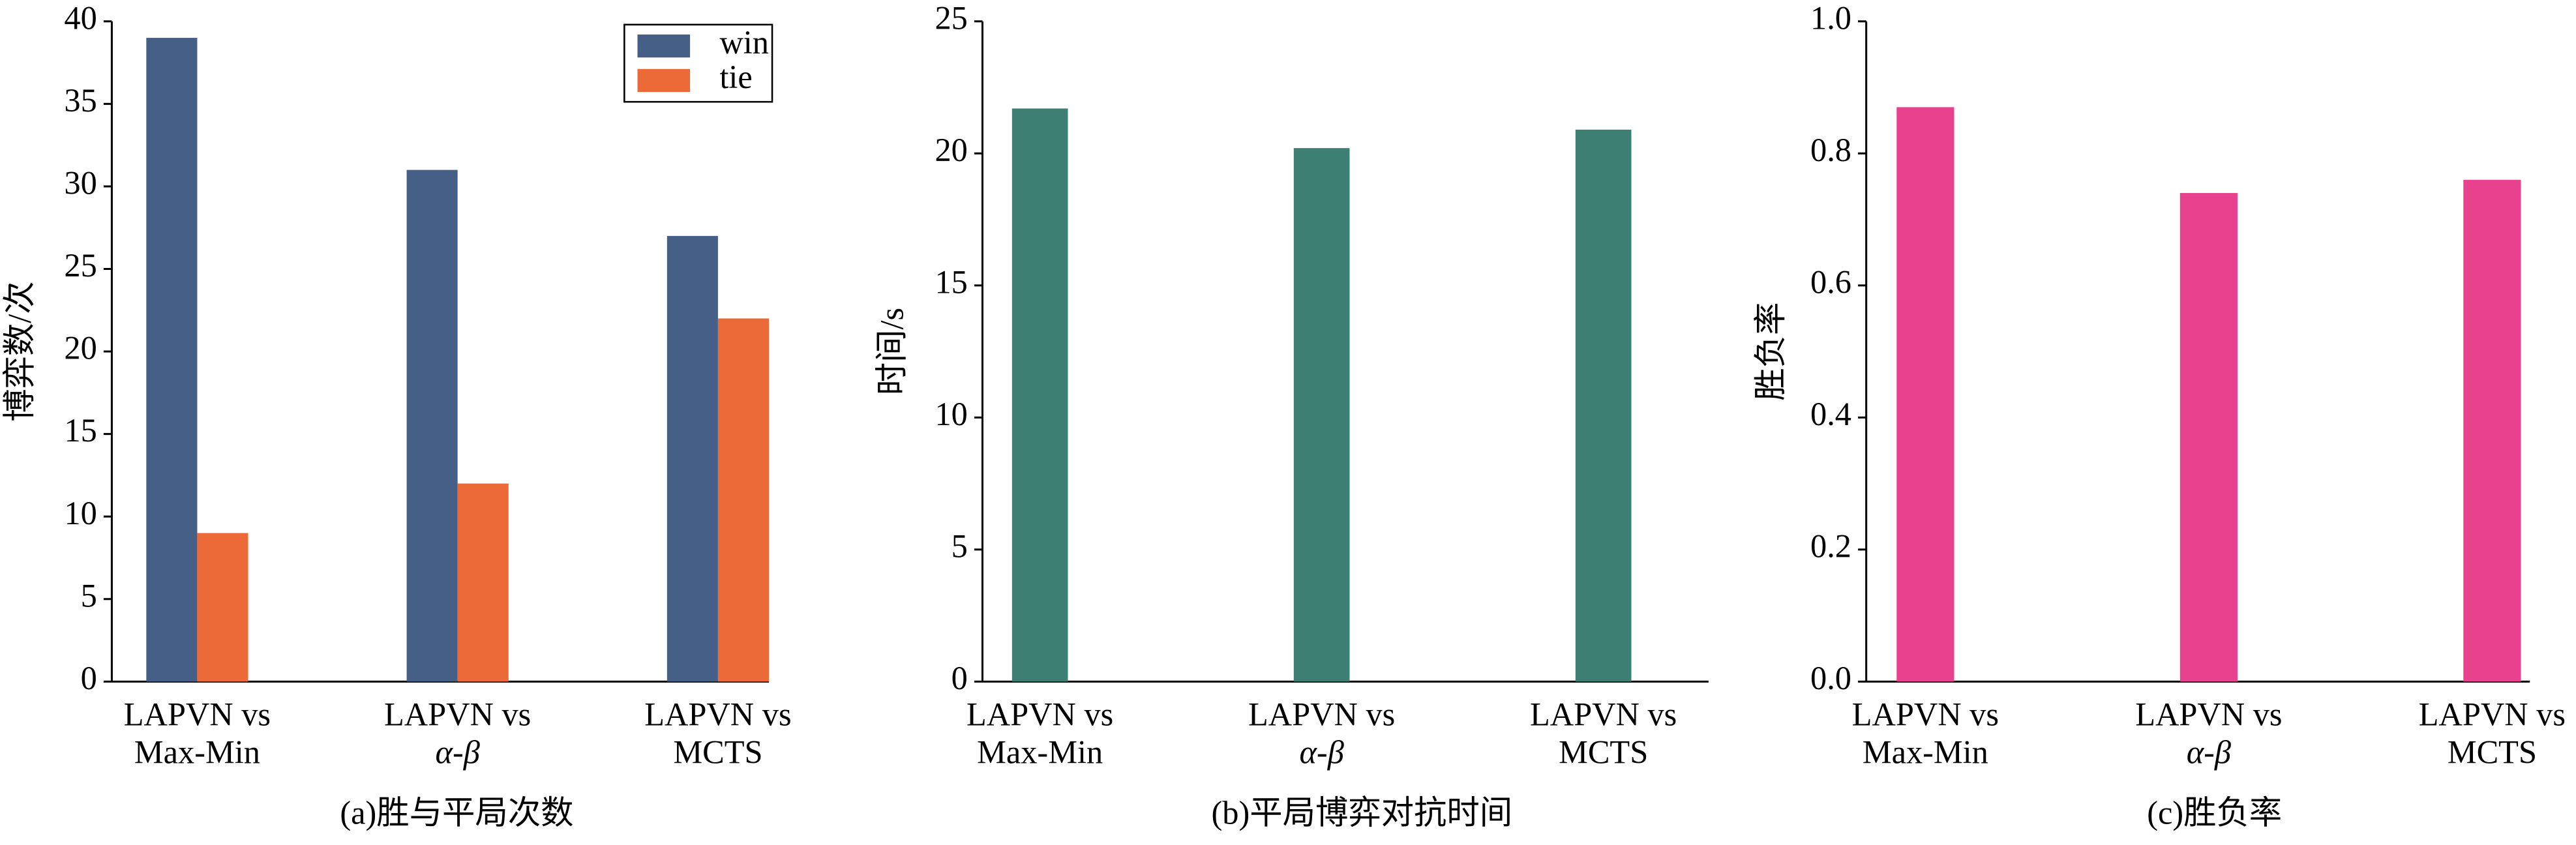 Image resolution: width=2576 pixels, height=845 pixels. What do you see at coordinates (1770, 352) in the screenshot?
I see `y-axis-label: 胜负率` at bounding box center [1770, 352].